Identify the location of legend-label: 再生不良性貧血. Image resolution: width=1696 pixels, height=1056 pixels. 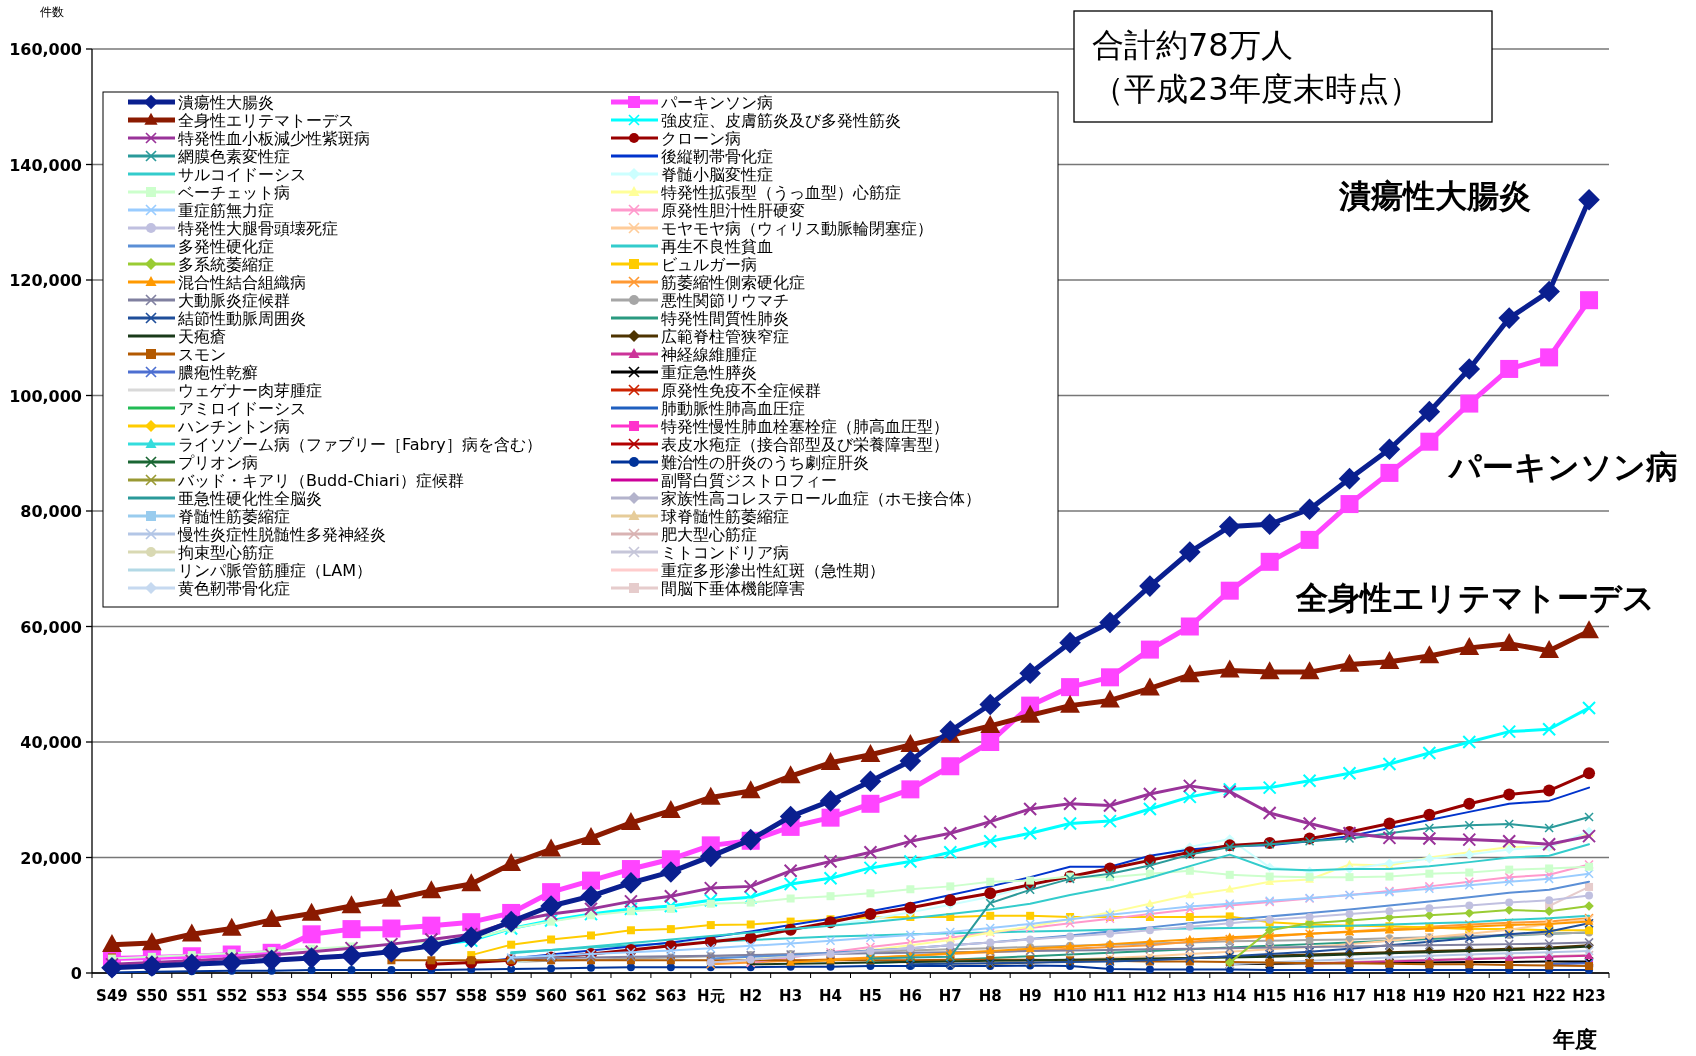
(717, 246).